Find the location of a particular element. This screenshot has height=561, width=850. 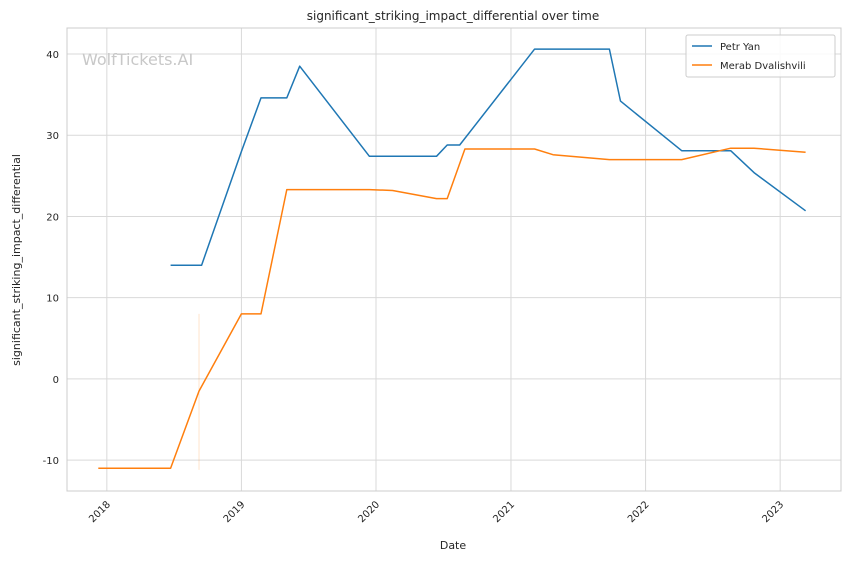

y-axis-label: significant_striking_impact_differential is located at coordinates (16, 260).